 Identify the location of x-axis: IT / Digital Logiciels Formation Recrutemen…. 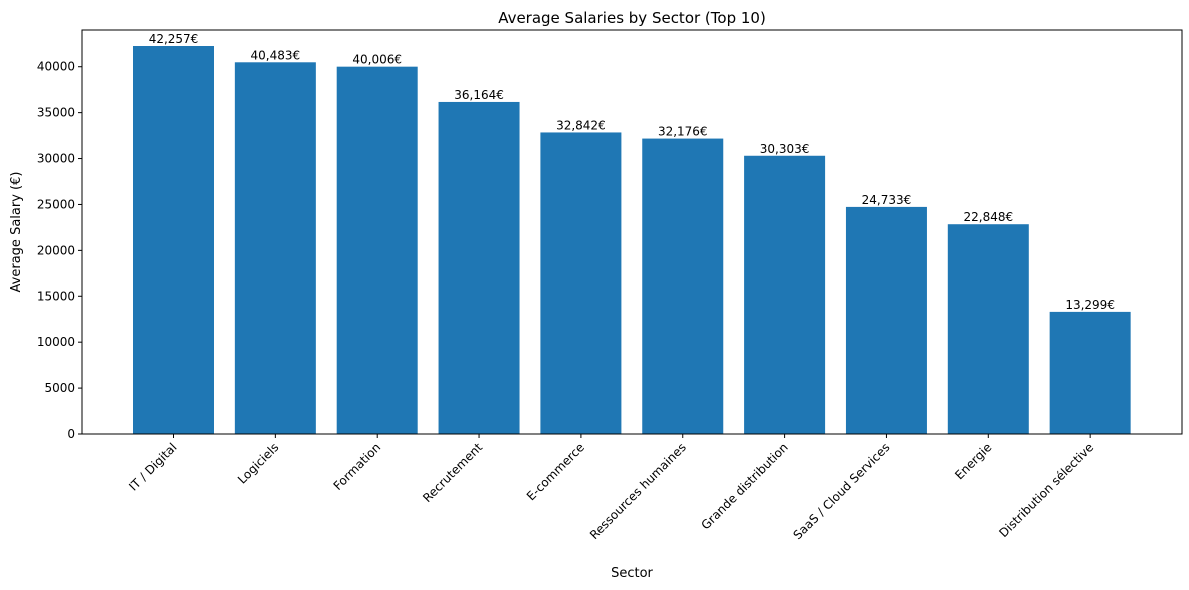
(611, 488).